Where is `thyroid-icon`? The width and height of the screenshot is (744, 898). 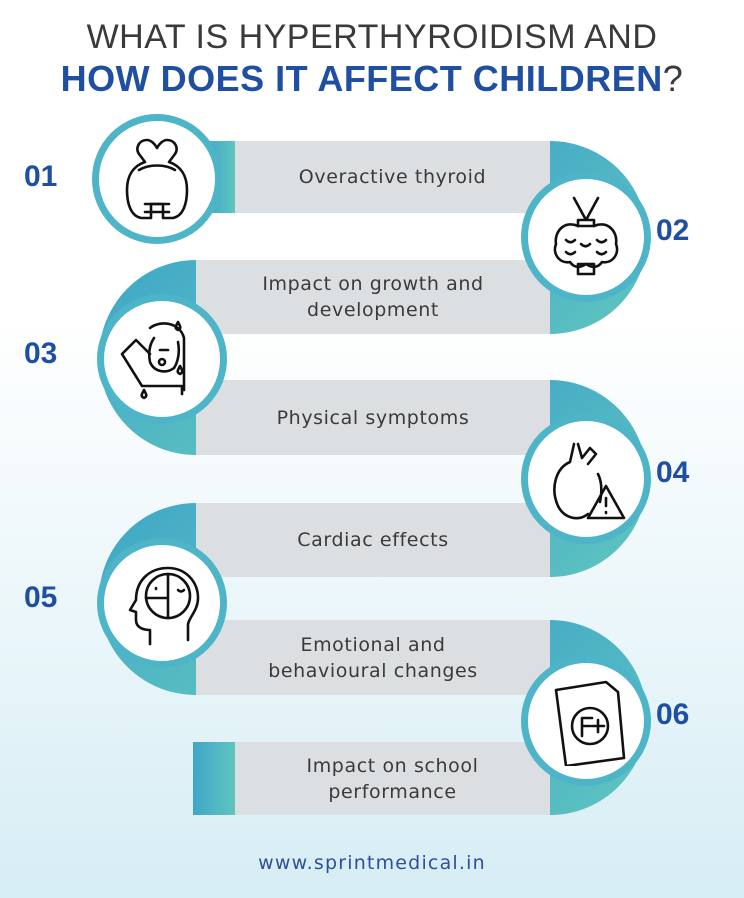
thyroid-icon is located at coordinates (157, 179).